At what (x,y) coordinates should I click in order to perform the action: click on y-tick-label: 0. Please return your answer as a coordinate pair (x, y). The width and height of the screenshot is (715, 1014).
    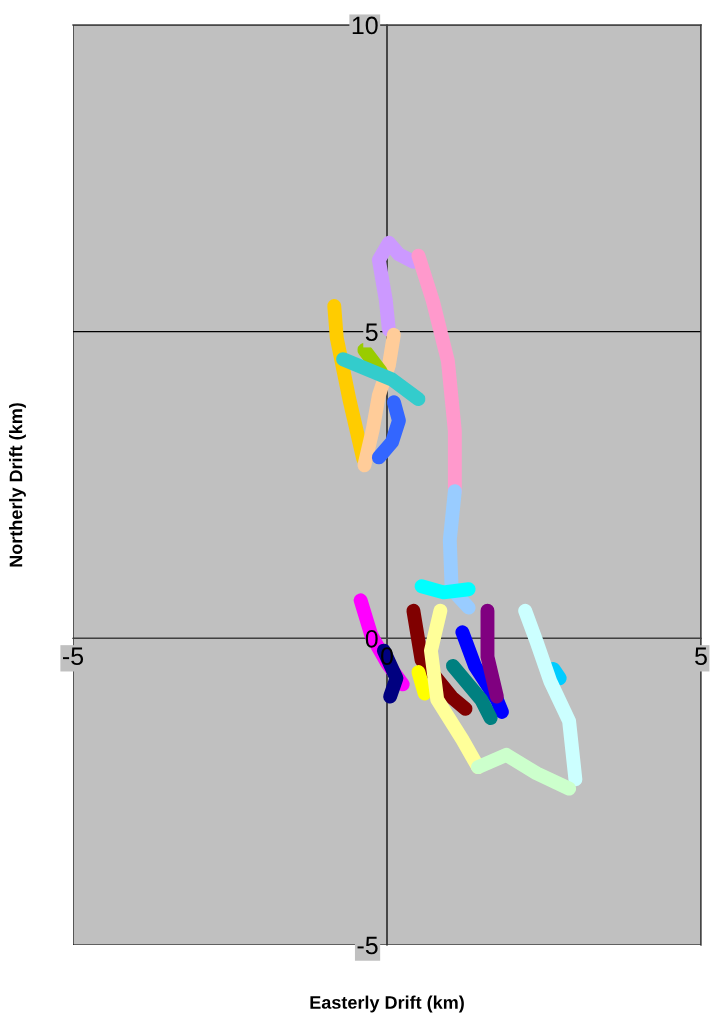
    Looking at the image, I should click on (371, 638).